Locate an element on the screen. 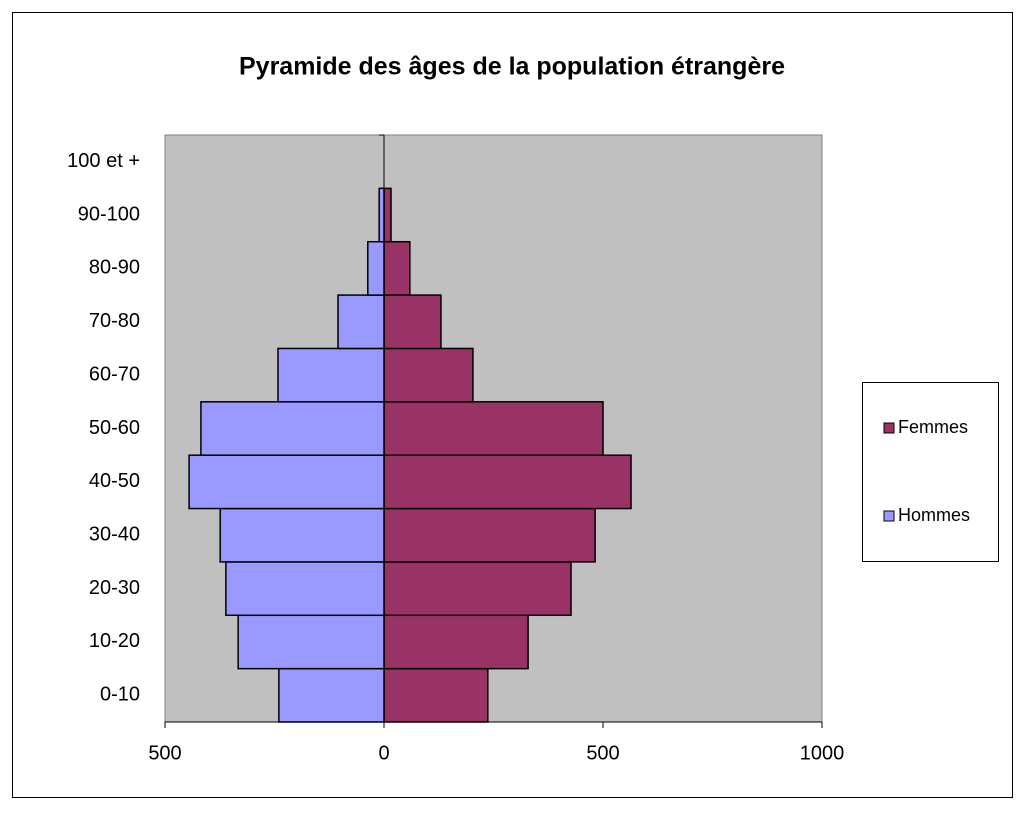 The height and width of the screenshot is (815, 1025). y-tick-label: 0-10 is located at coordinates (120, 695).